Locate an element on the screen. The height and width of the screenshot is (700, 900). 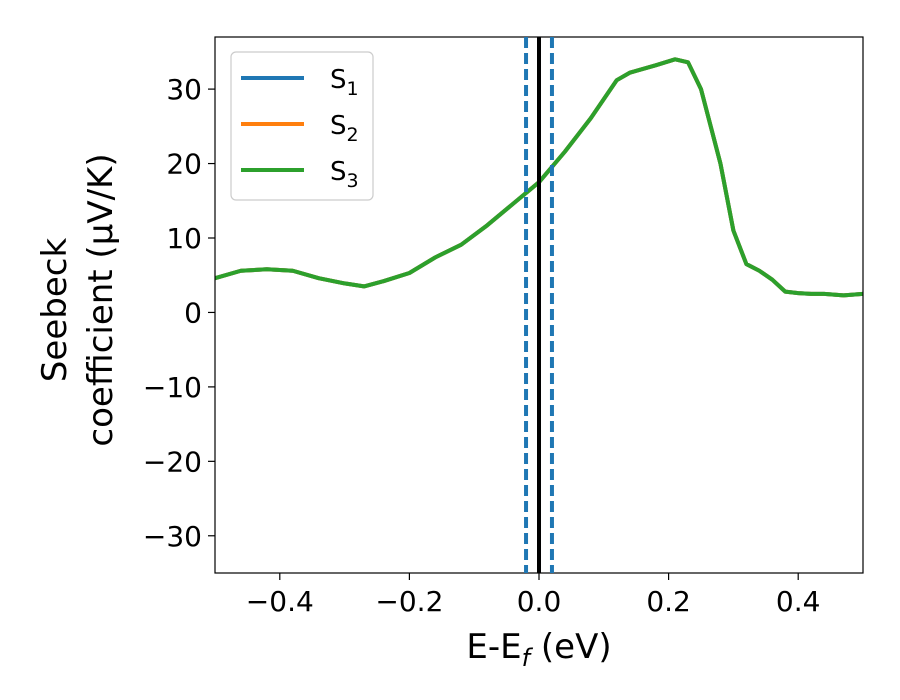
x-tick-label: 0.2 is located at coordinates (668, 601).